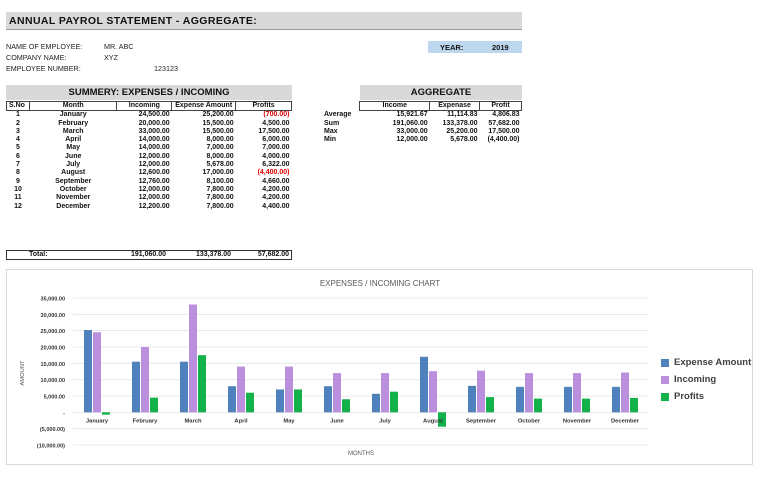 The height and width of the screenshot is (479, 768). I want to click on agg-expense-cell: 133,378.00, so click(460, 123).